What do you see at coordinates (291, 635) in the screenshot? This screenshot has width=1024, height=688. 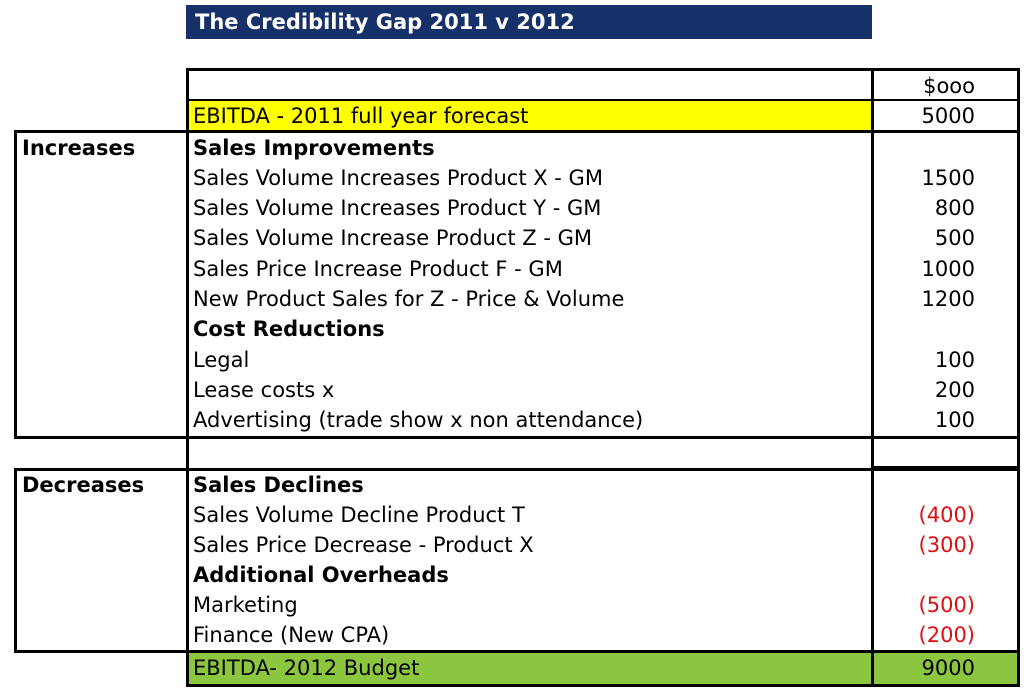 I see `row-label: Finance (New CPA)` at bounding box center [291, 635].